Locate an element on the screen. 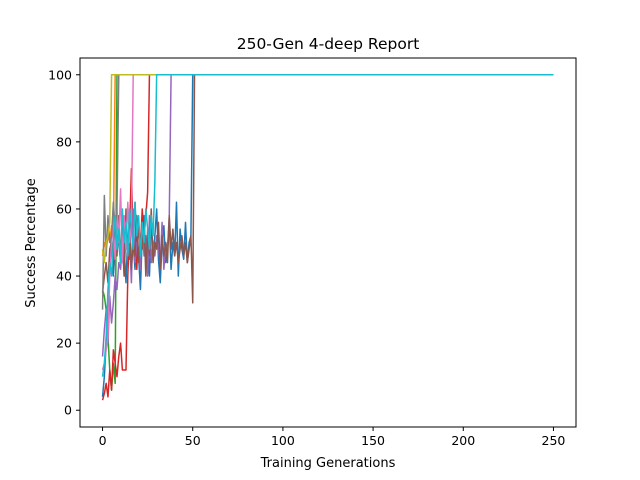 The image size is (640, 480). y-axis: 0 20 40 60 80 100 is located at coordinates (64, 242).